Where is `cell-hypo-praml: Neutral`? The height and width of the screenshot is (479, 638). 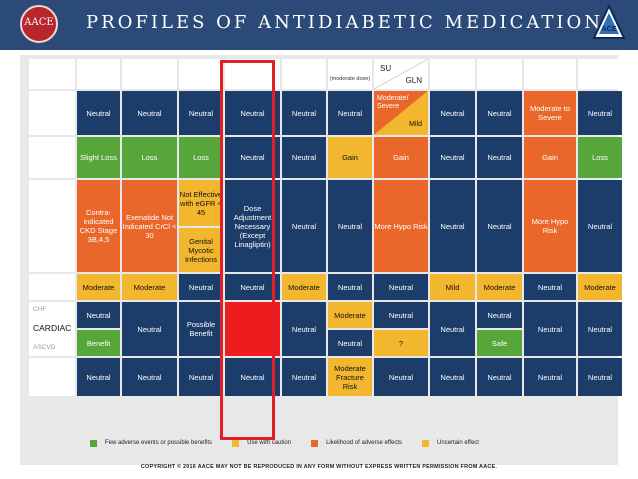
cell-hypo-praml: Neutral is located at coordinates (600, 113).